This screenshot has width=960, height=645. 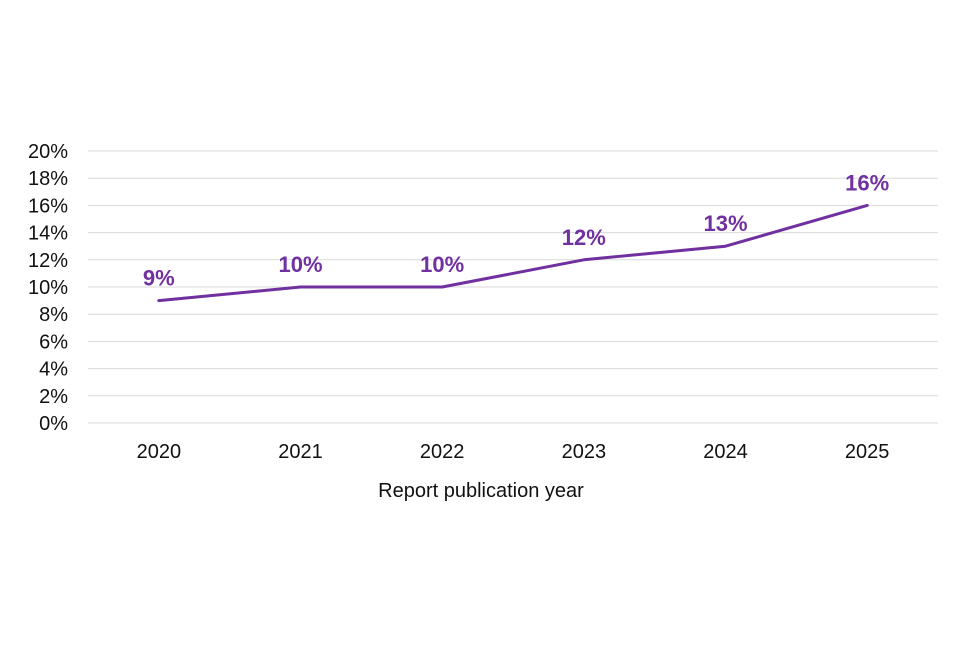 What do you see at coordinates (53, 342) in the screenshot?
I see `y-tick-label: 6%` at bounding box center [53, 342].